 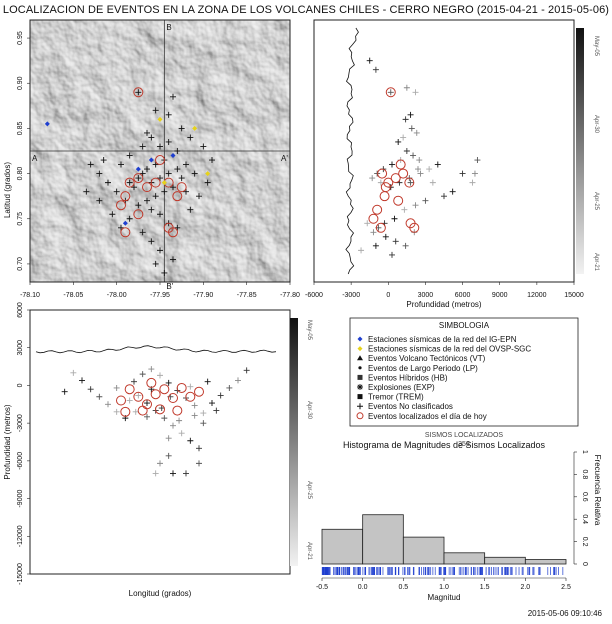 I want to click on lat-depth-x-tick-label: 6000, so click(x=463, y=295).